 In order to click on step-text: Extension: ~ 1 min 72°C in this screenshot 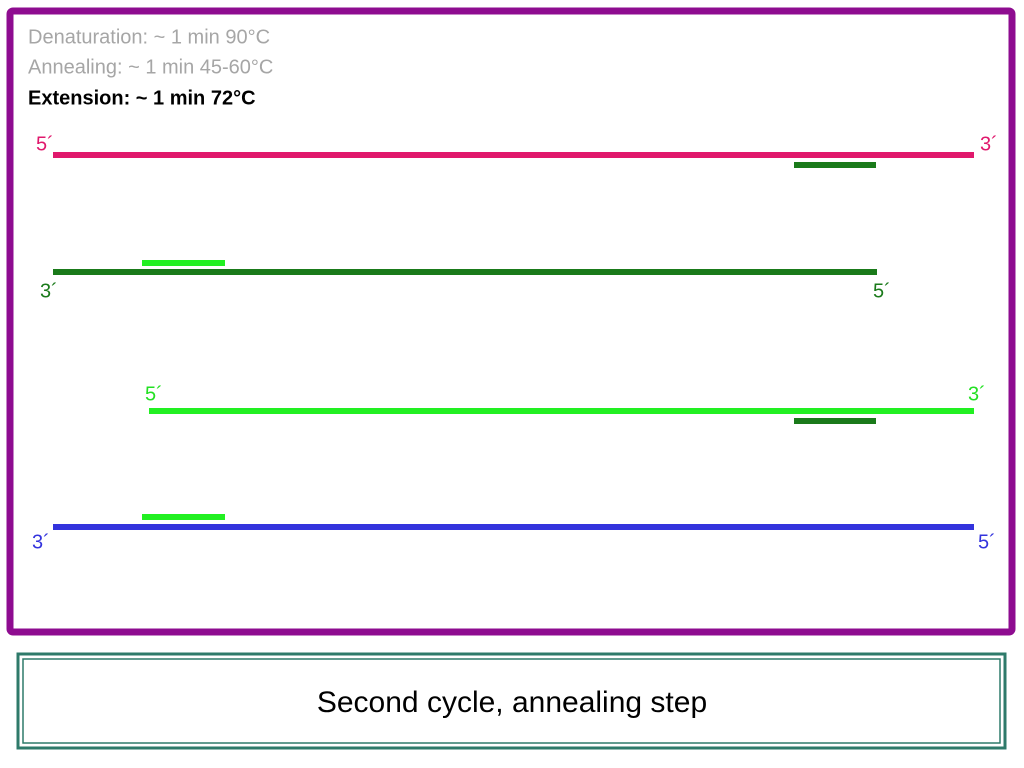, I will do `click(142, 98)`.